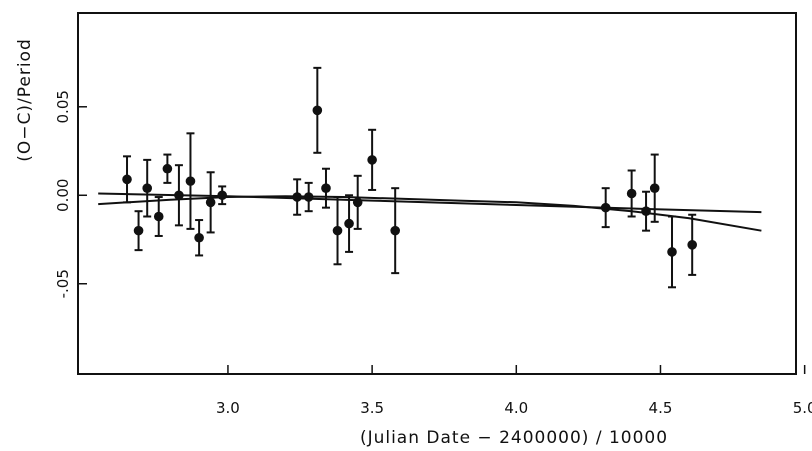 This screenshot has height=451, width=812. I want to click on x-tick-label: 4.5, so click(661, 408).